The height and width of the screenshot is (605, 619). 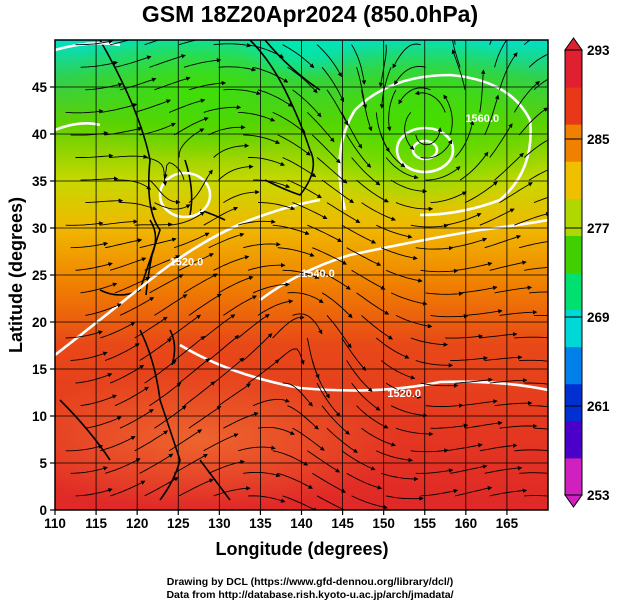 What do you see at coordinates (39, 416) in the screenshot?
I see `y-tick-label: 10` at bounding box center [39, 416].